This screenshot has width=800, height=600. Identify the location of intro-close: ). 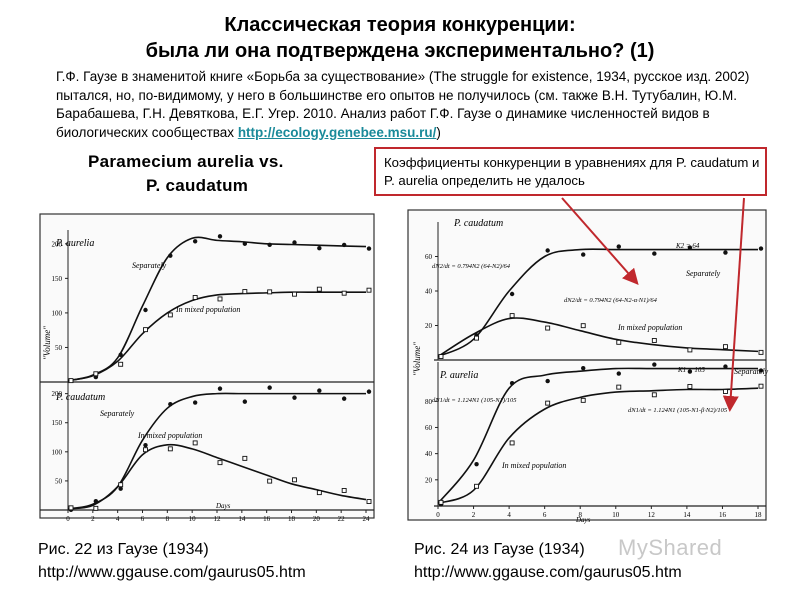
(438, 132).